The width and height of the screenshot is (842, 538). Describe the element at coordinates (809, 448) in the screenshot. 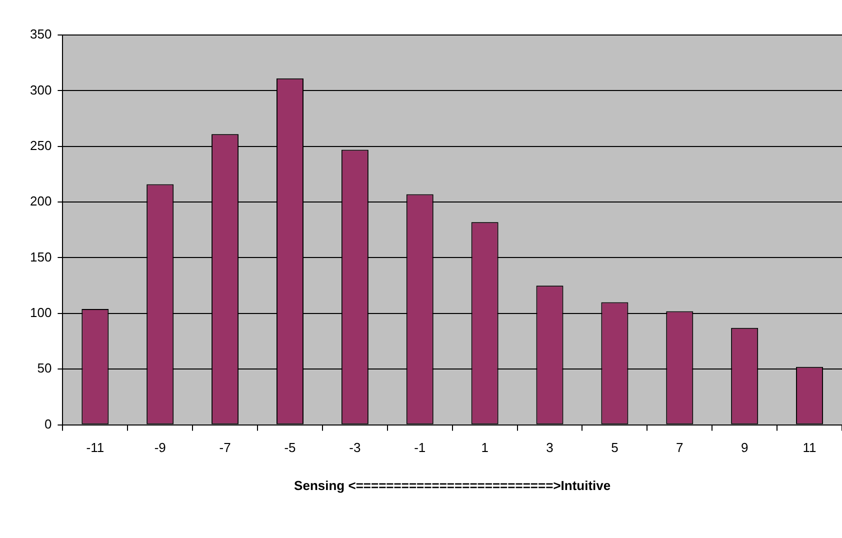

I see `x-tick-label: 11` at that location.